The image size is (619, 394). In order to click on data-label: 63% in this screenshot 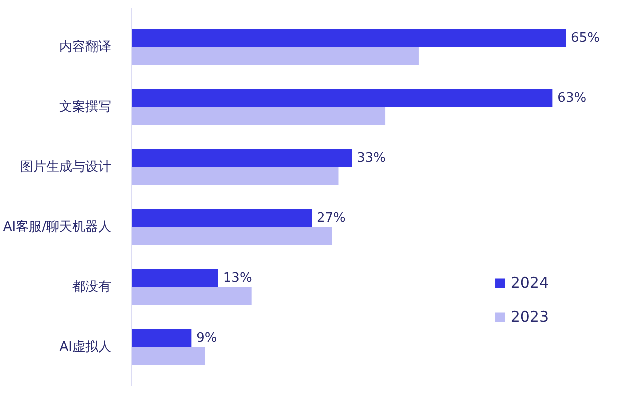, I will do `click(572, 98)`.